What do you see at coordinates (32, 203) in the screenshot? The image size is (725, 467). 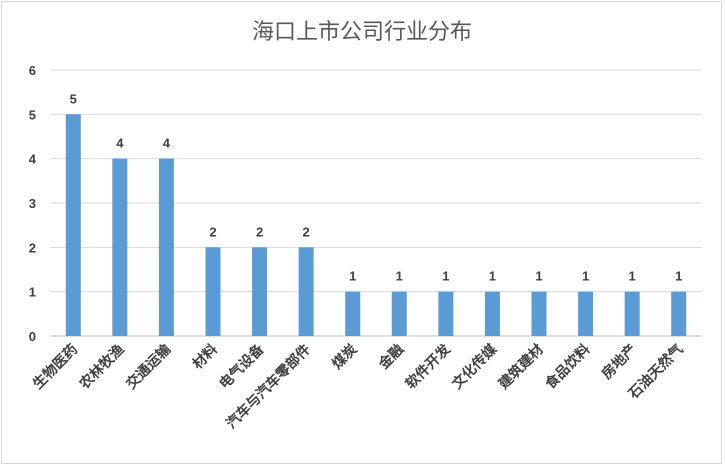 I see `y-tick-label: 3` at bounding box center [32, 203].